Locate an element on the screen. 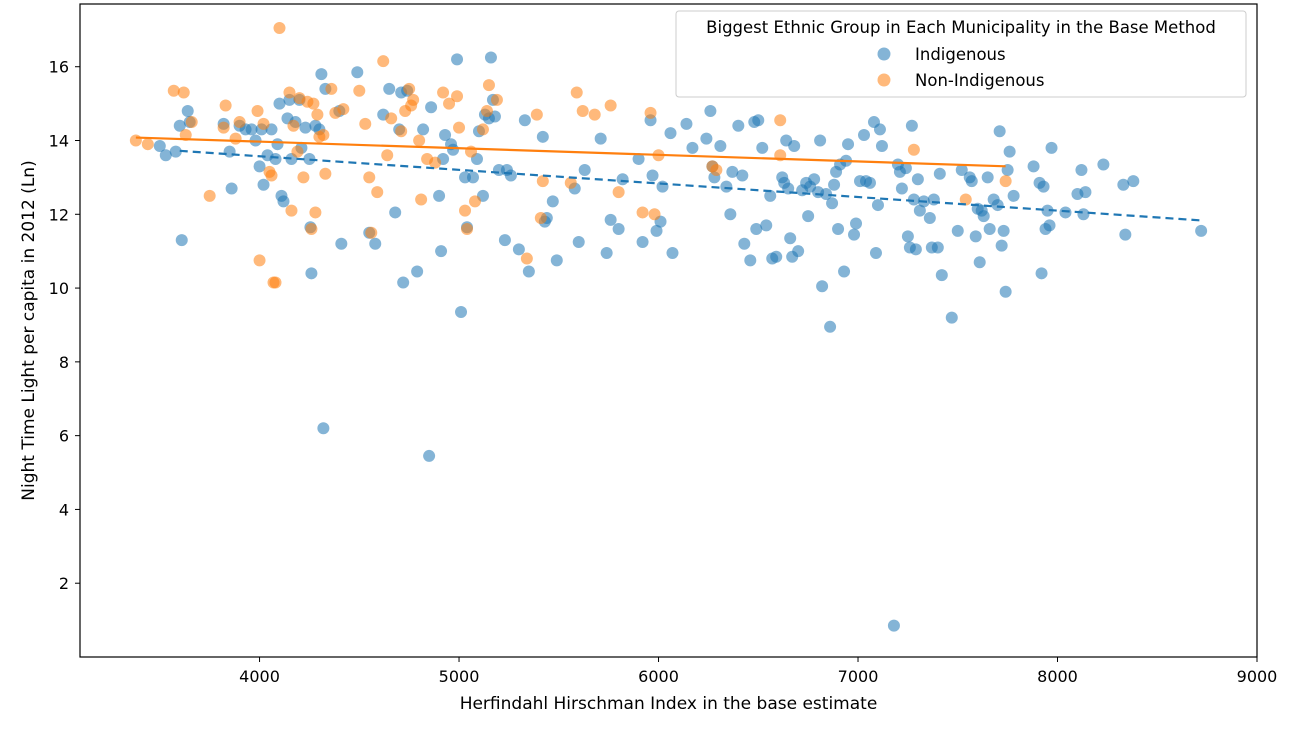 The width and height of the screenshot is (1301, 739). x-tick-label: 9000 is located at coordinates (1257, 676).